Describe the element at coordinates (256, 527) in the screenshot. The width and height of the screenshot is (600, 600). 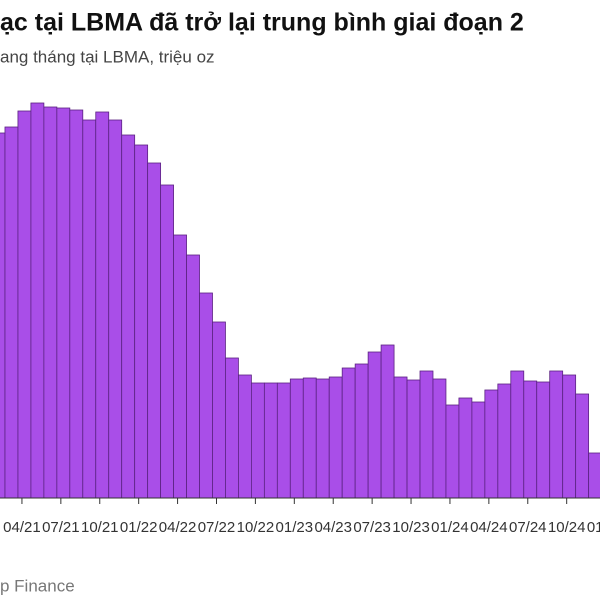
I see `x-tick-label: 10/22` at that location.